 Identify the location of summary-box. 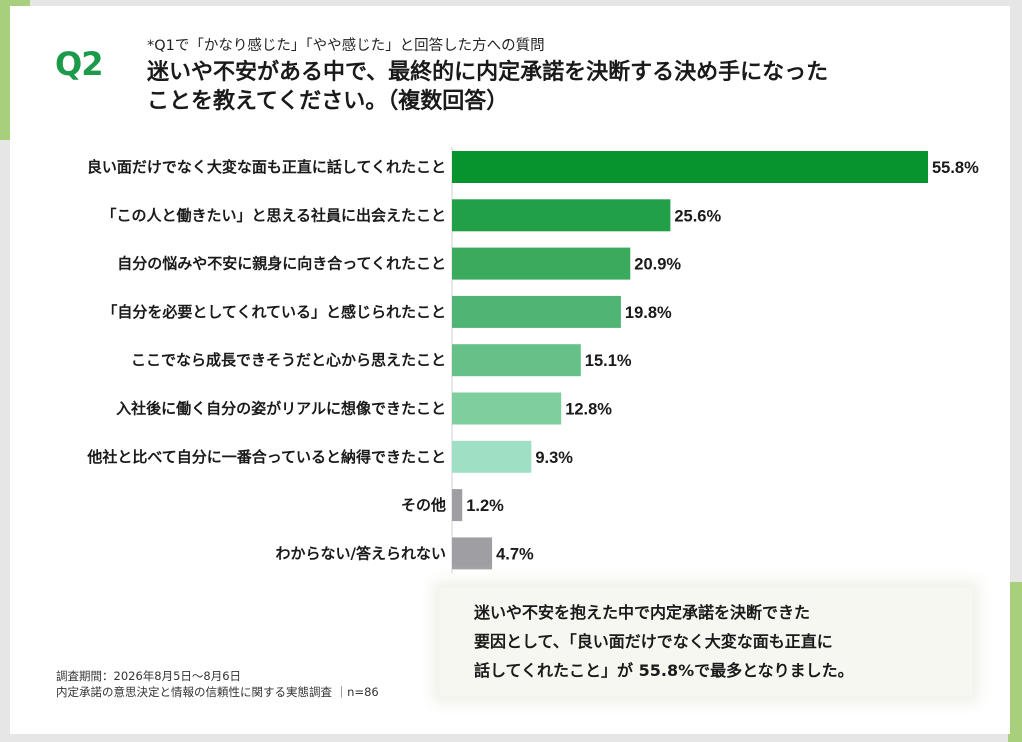
(706, 642).